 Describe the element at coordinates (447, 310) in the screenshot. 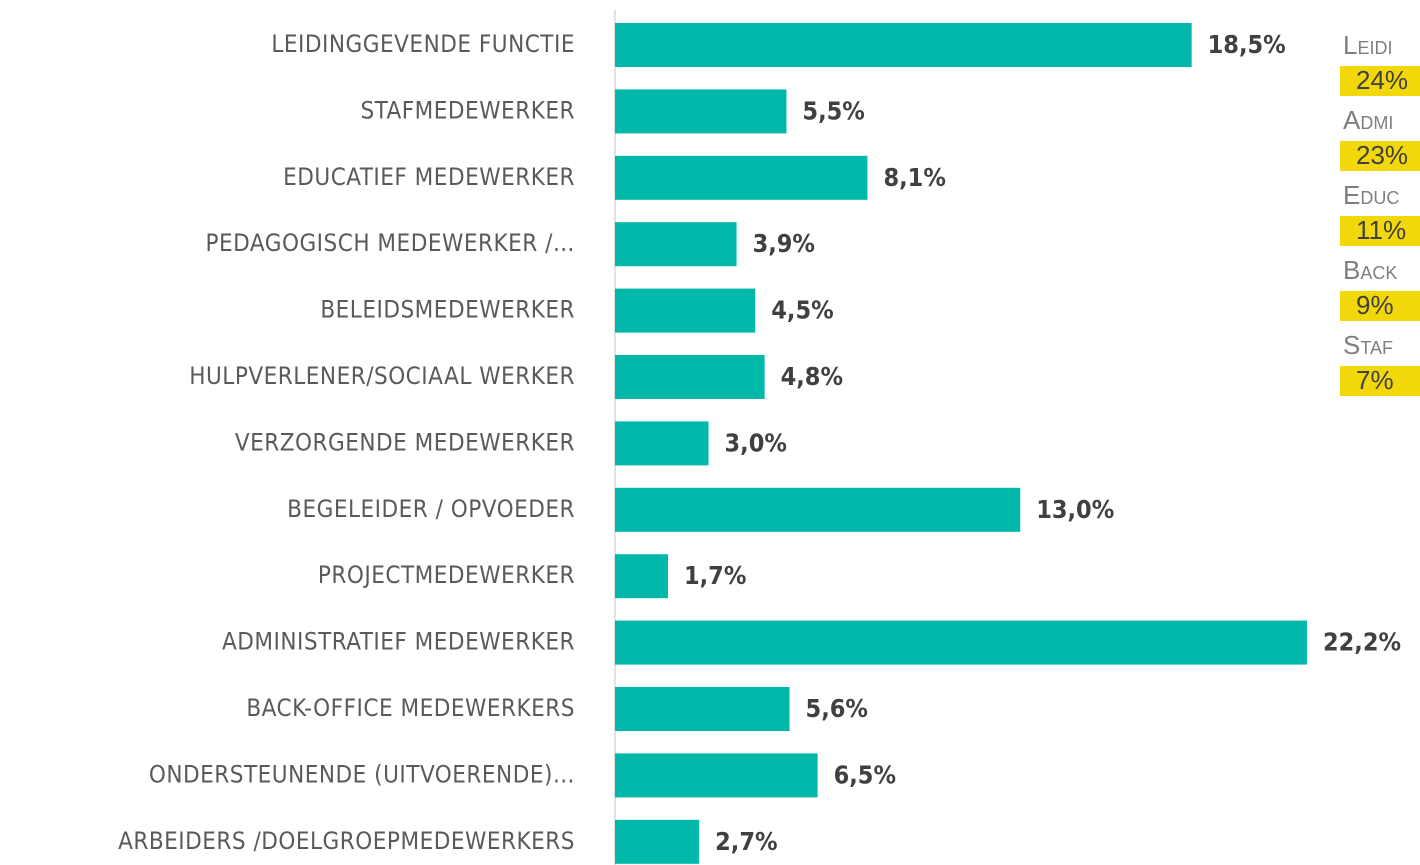

I see `category-label: BELEIDSMEDEWERKER` at that location.